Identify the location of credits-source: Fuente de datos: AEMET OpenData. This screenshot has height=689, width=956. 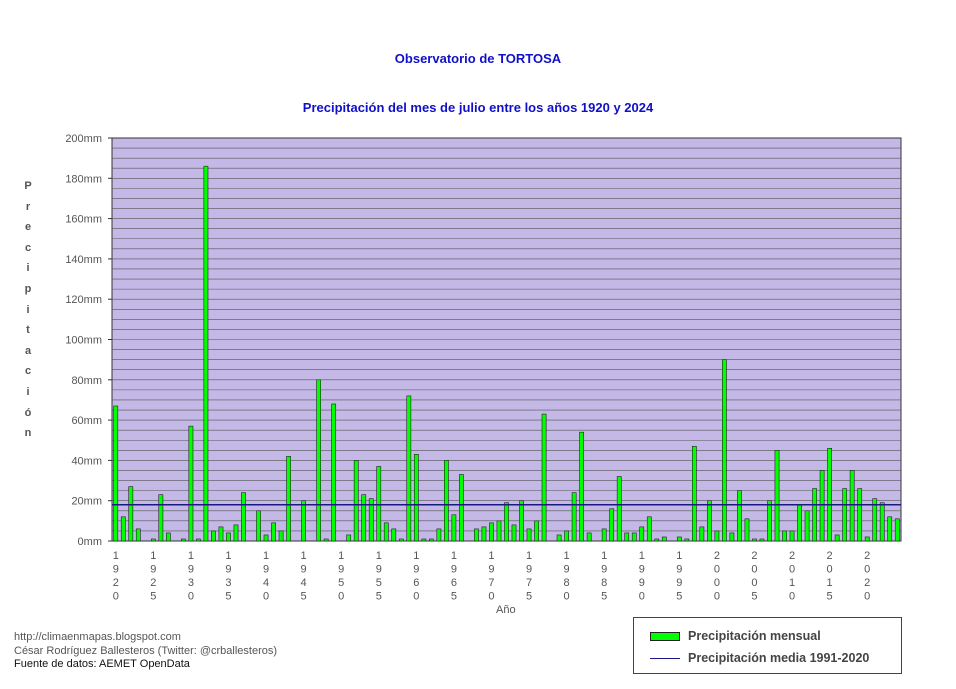
(102, 664).